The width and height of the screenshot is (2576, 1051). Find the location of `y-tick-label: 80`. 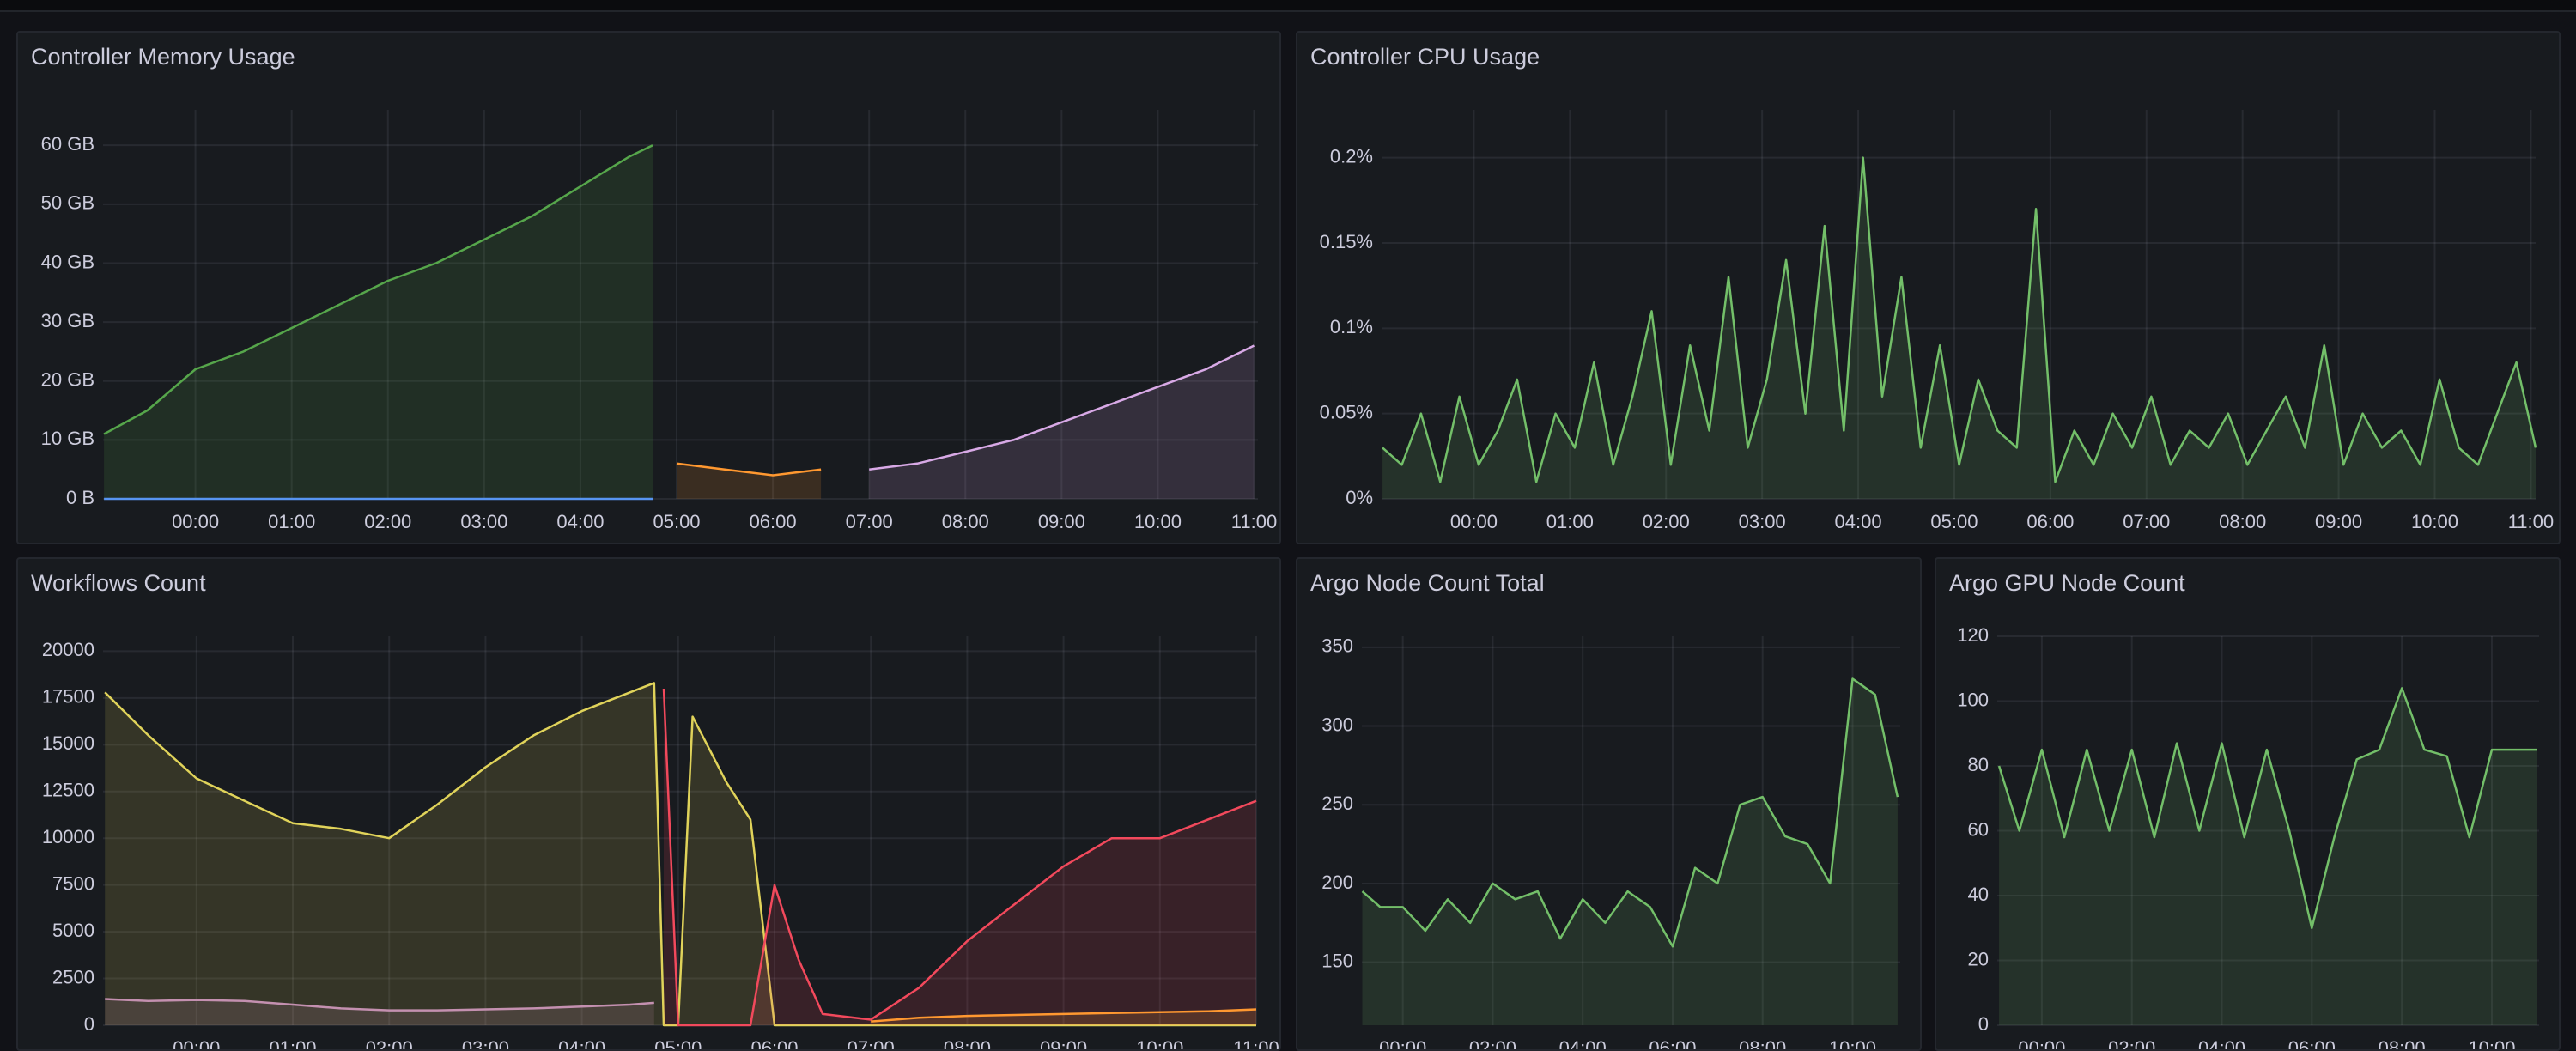

y-tick-label: 80 is located at coordinates (1978, 764).